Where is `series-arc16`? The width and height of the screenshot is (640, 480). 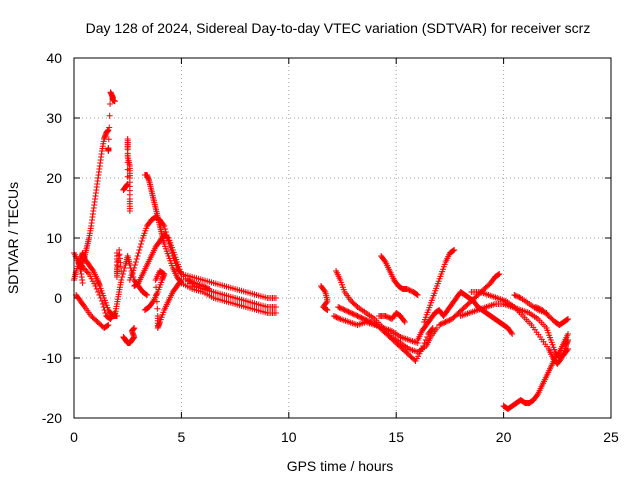 series-arc16 is located at coordinates (324, 298).